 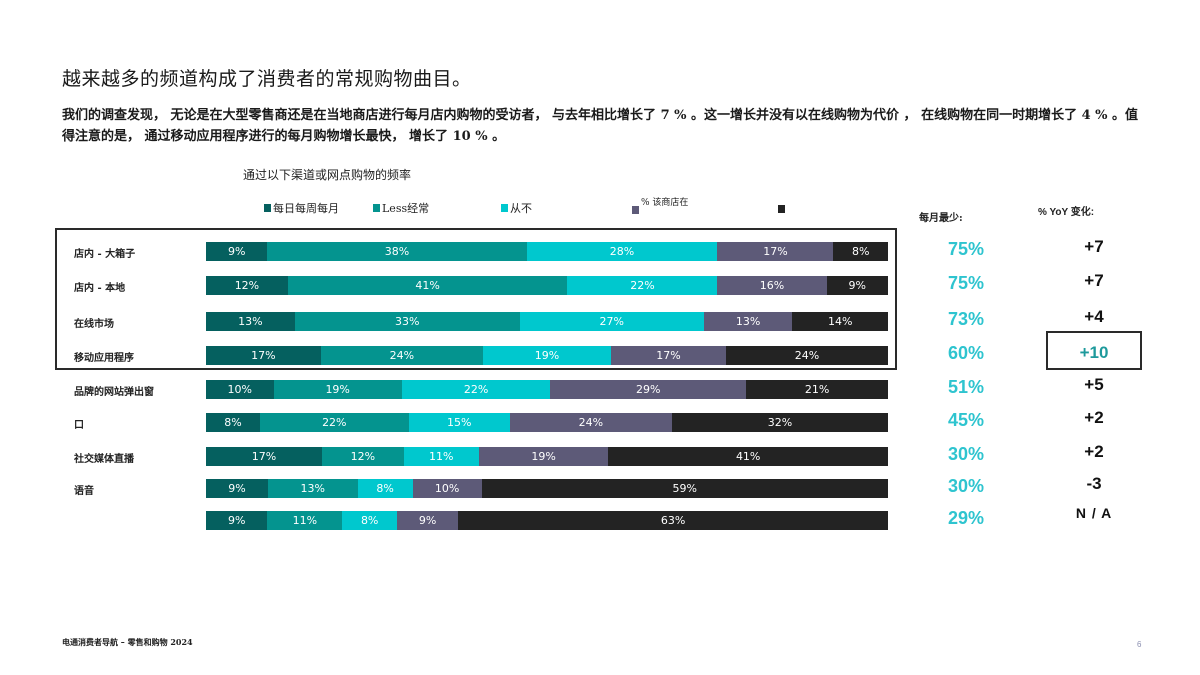 I want to click on monthly-at-least-value: 60%, so click(x=966, y=353).